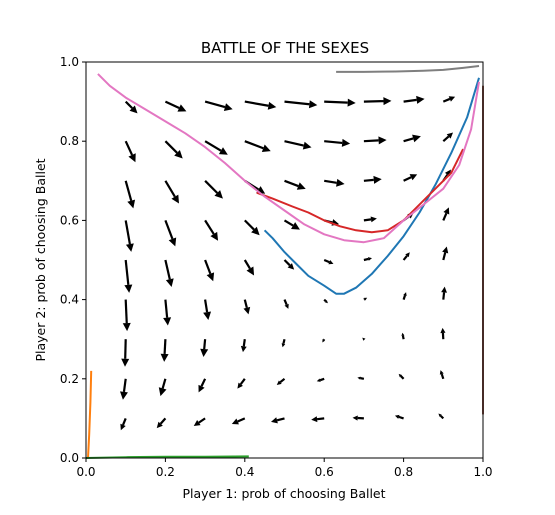  Describe the element at coordinates (283, 493) in the screenshot. I see `x-axis-label: Player 1: prob of choosing Ballet` at that location.